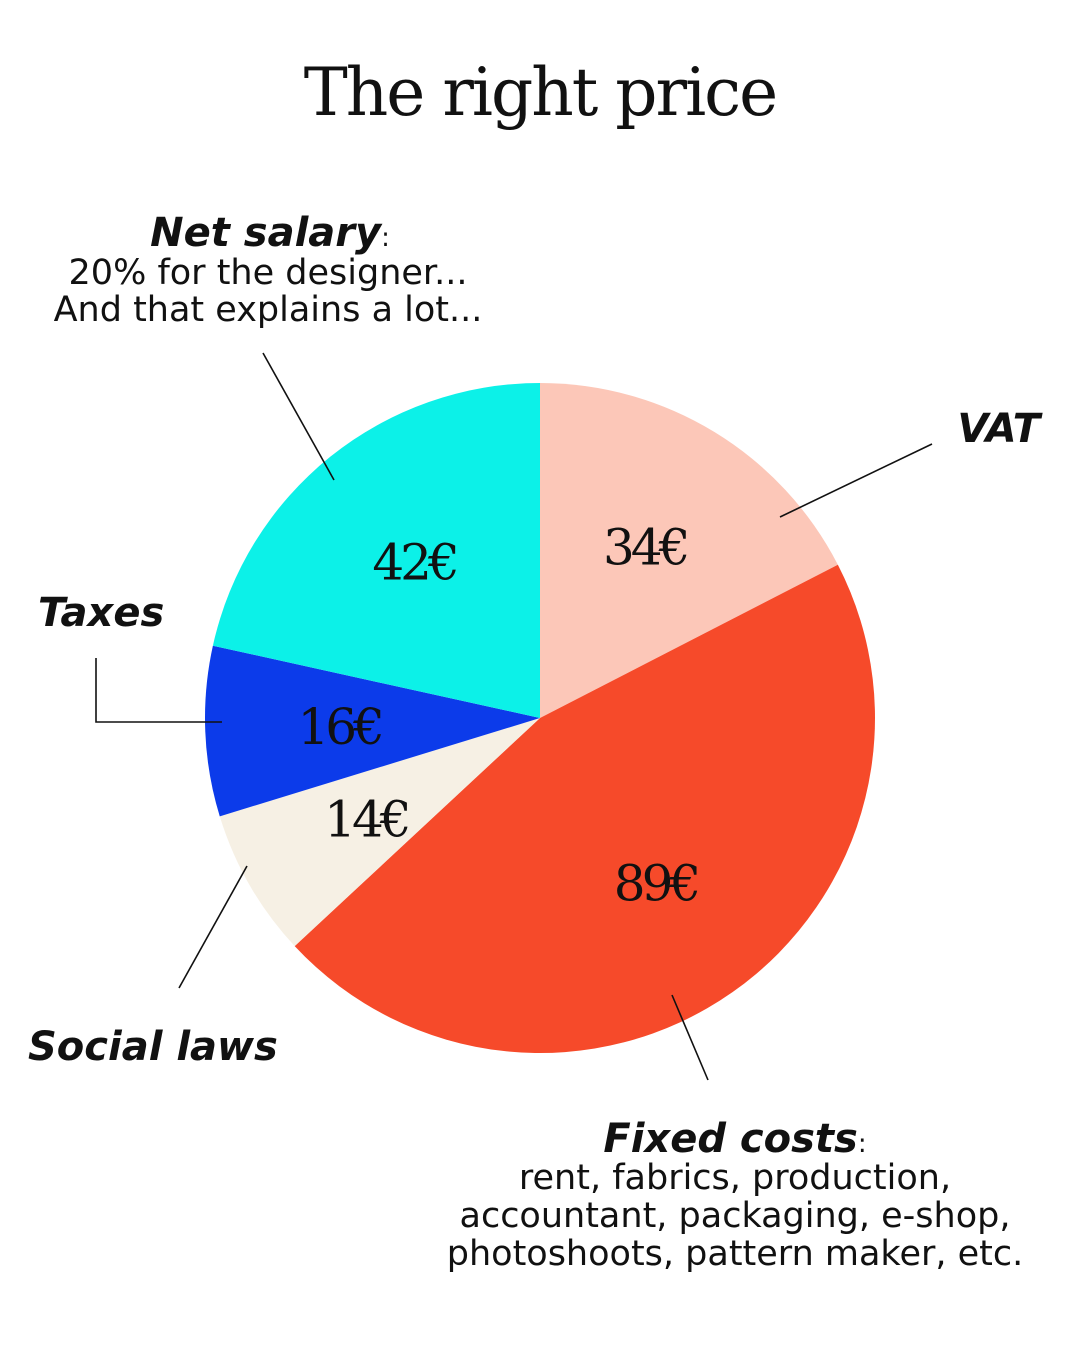  I want to click on leader-line-vat, so click(856, 480).